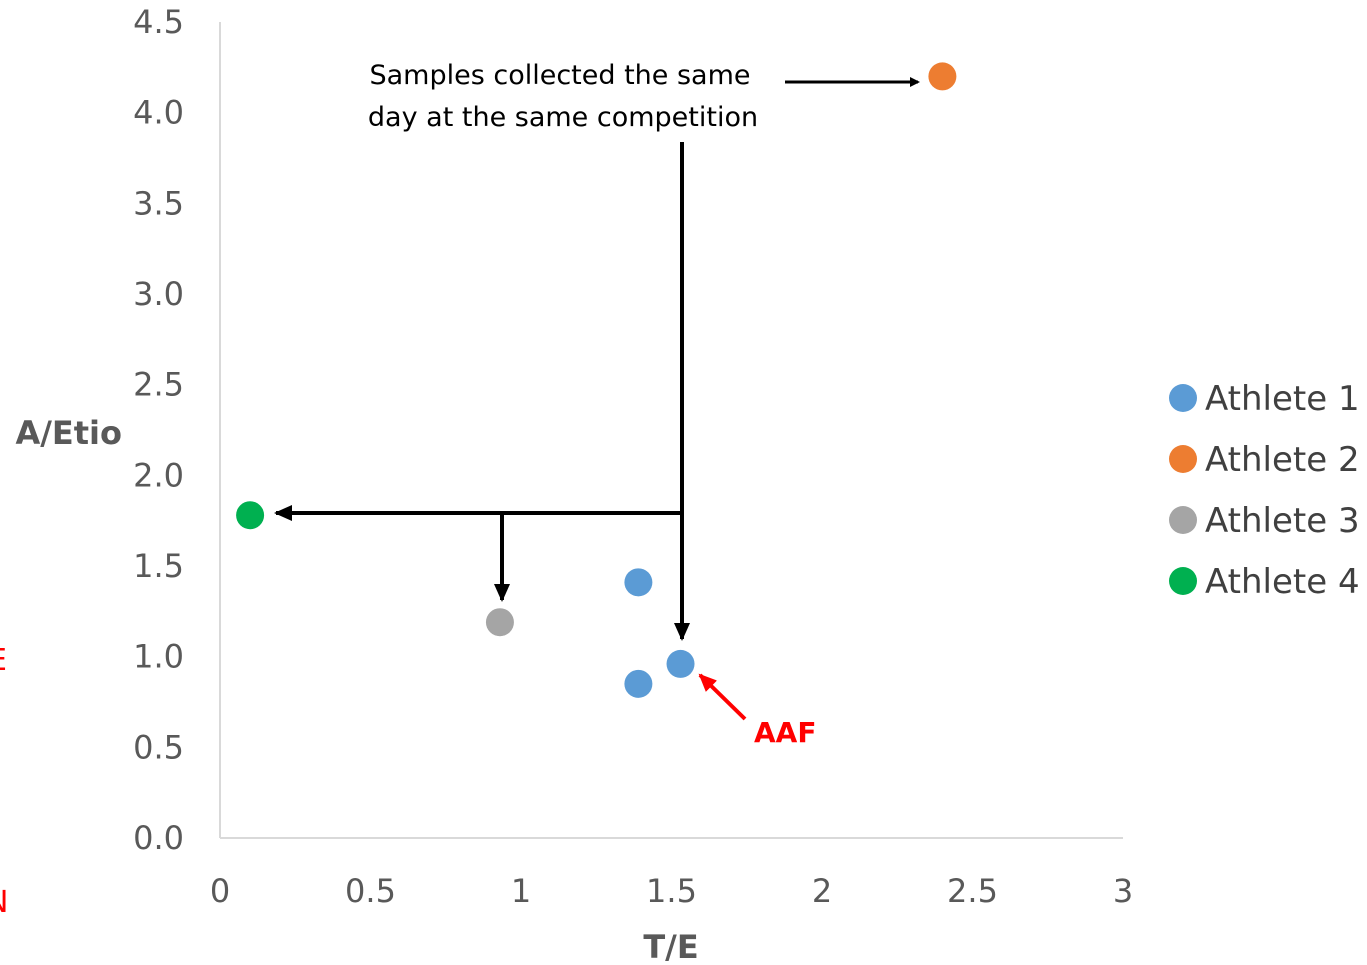 The width and height of the screenshot is (1367, 965). Describe the element at coordinates (158, 566) in the screenshot. I see `y-tick-label: 1.5` at that location.